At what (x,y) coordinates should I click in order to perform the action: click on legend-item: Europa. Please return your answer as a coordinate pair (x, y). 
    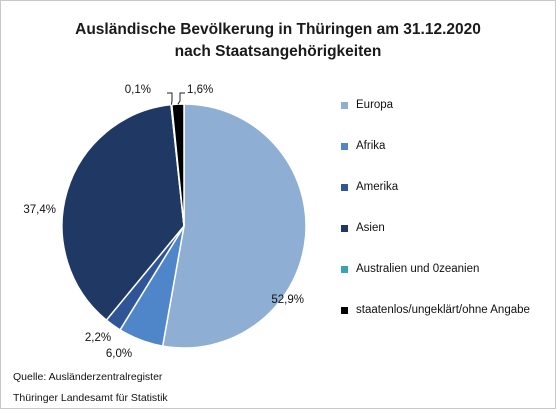
    Looking at the image, I should click on (367, 105).